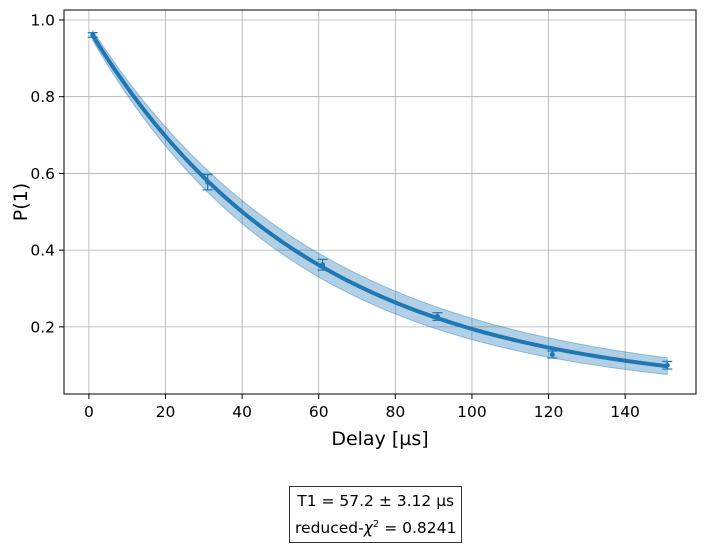  What do you see at coordinates (89, 412) in the screenshot?
I see `x-tick-label: 0` at bounding box center [89, 412].